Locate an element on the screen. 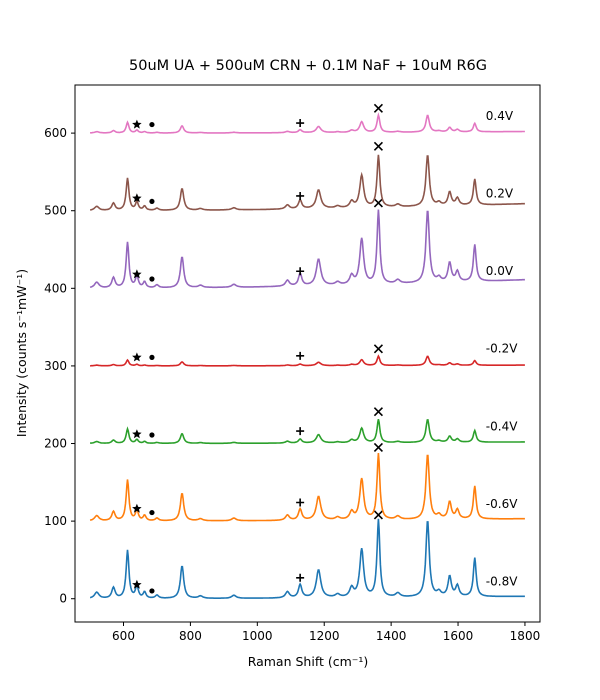 Image resolution: width=600 pixels, height=700 pixels. x-tick-label: 1800 is located at coordinates (525, 636).